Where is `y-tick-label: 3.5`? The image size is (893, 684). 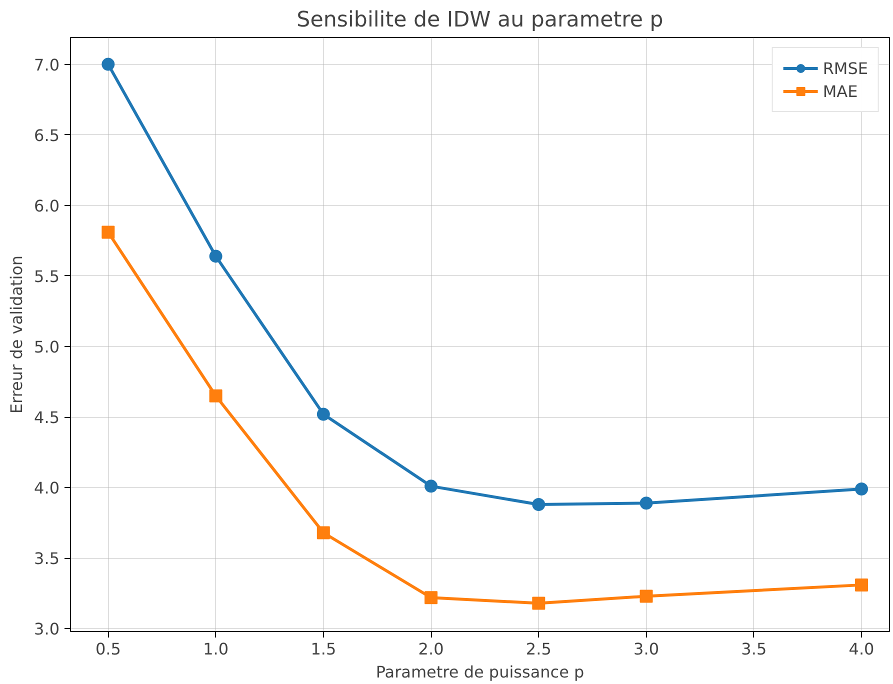
y-tick-label: 3.5 is located at coordinates (47, 558).